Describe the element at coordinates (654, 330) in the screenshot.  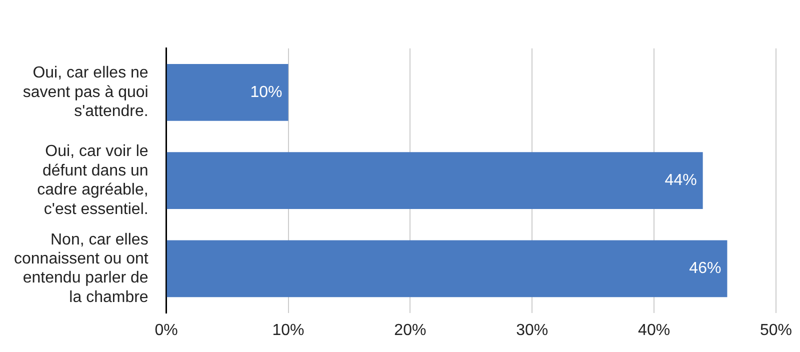
I see `x-tick-label: 40%` at that location.